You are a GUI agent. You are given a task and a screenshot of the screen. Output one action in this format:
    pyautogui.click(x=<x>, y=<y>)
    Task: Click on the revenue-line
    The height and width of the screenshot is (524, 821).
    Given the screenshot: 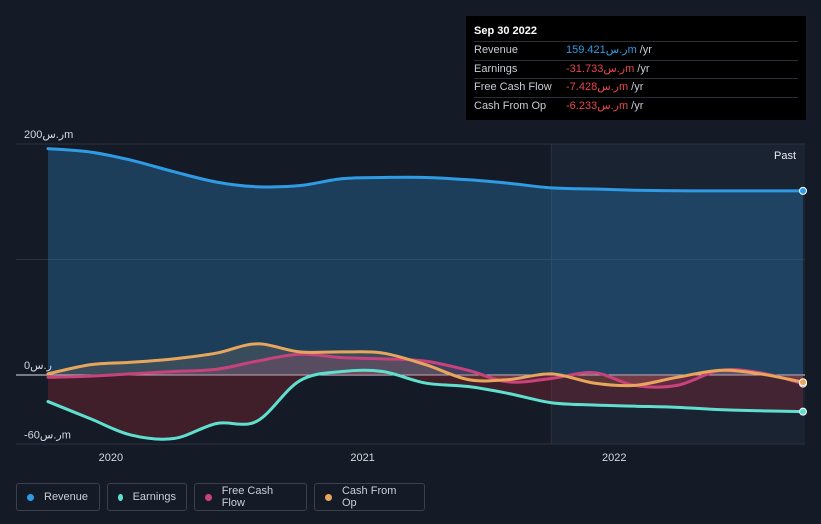 What is the action you would take?
    pyautogui.click(x=425, y=170)
    